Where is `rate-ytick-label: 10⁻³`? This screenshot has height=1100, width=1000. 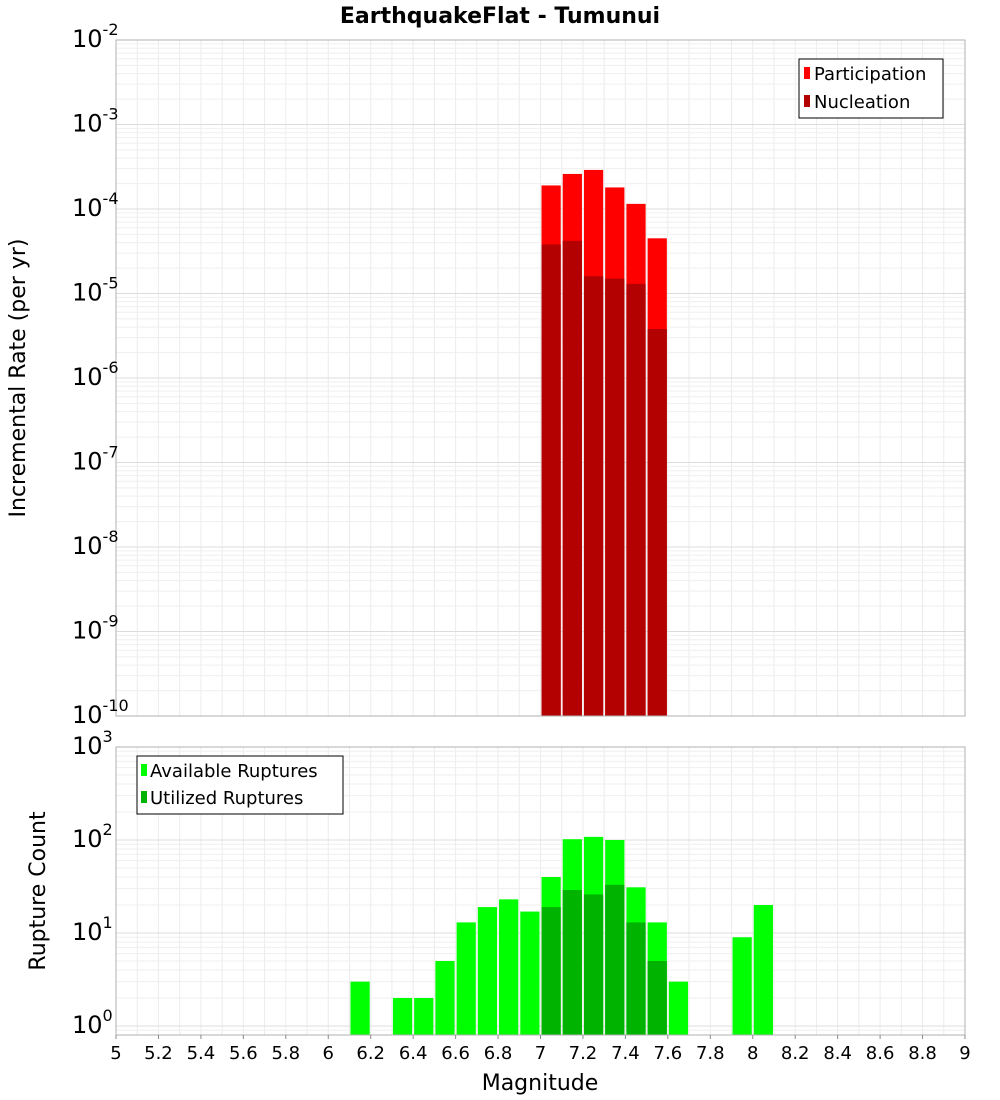 rate-ytick-label: 10⁻³ is located at coordinates (95, 121).